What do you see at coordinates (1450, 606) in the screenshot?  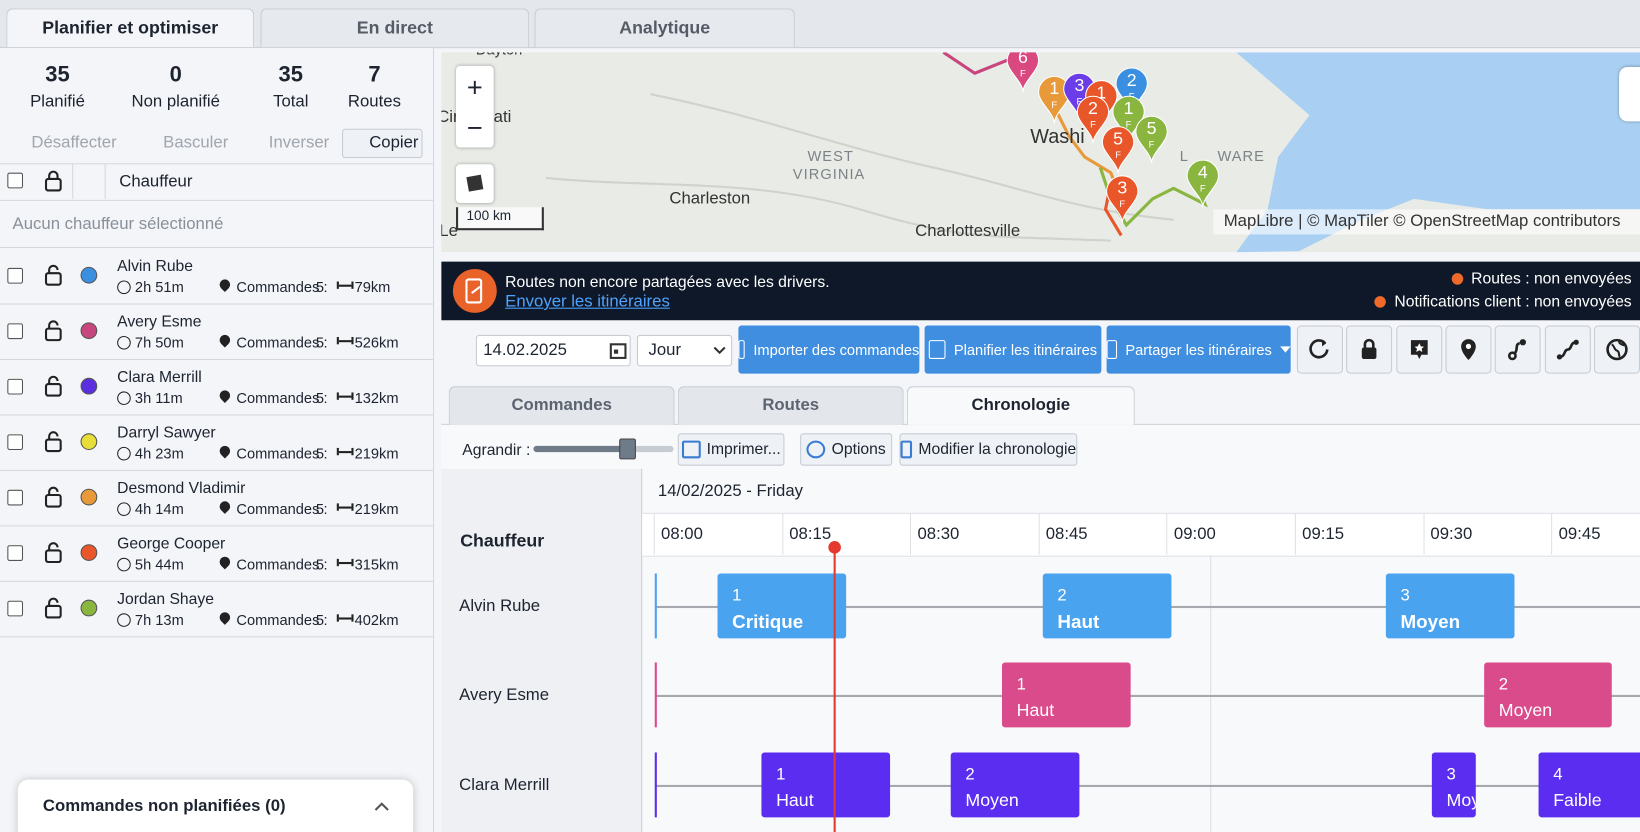 I see `timeline-event: 3 Moyen` at bounding box center [1450, 606].